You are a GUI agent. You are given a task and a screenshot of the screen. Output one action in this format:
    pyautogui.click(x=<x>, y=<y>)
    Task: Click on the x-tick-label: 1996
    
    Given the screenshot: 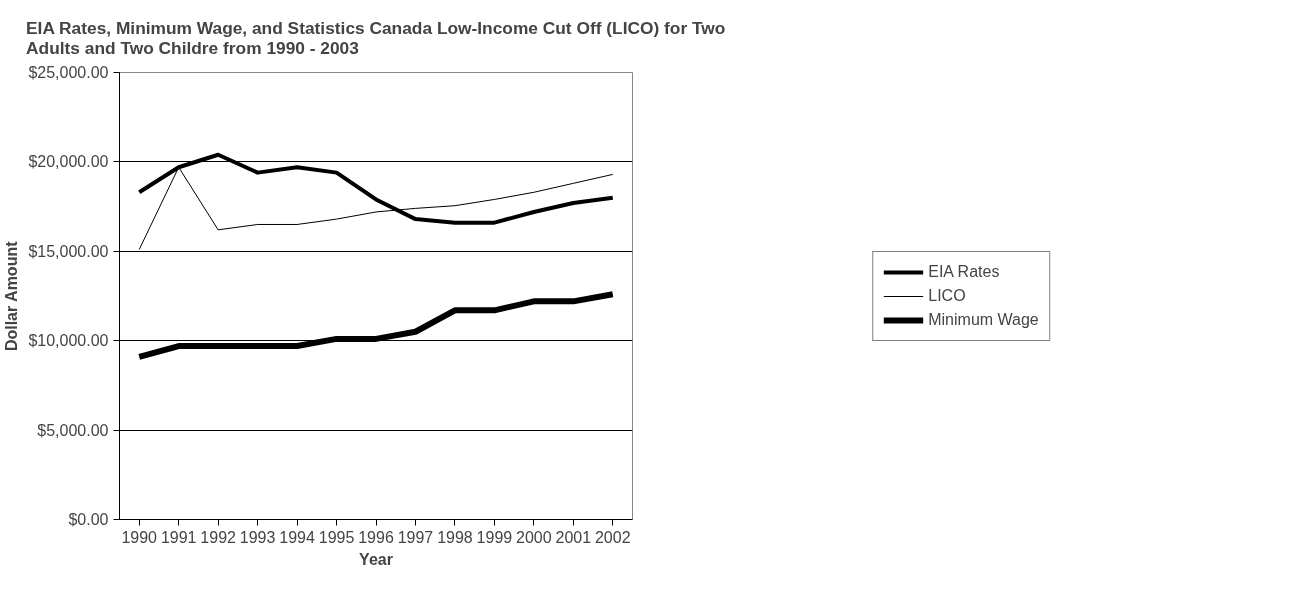 What is the action you would take?
    pyautogui.click(x=376, y=537)
    